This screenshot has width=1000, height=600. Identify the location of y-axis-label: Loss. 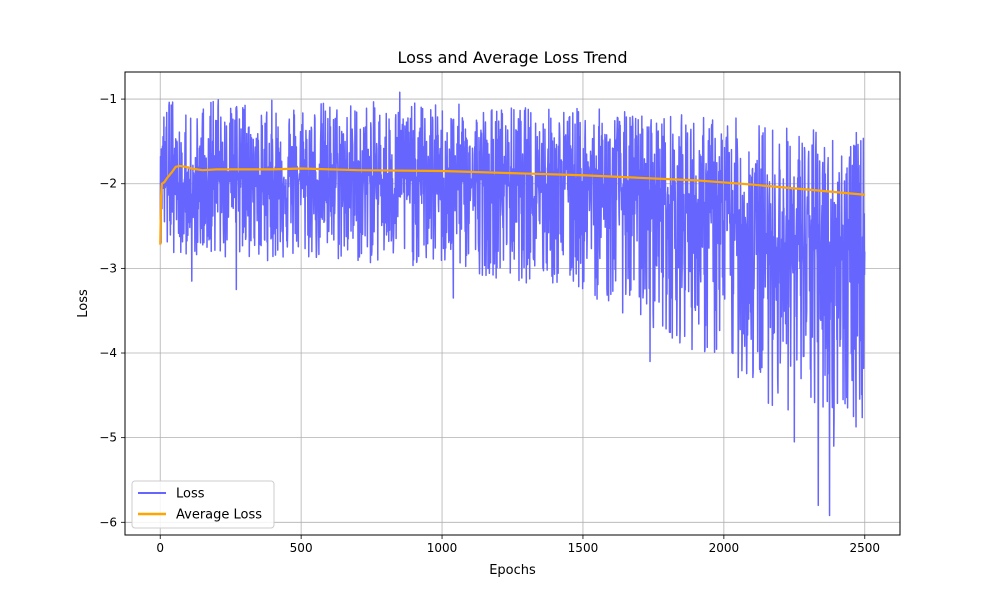
(83, 303).